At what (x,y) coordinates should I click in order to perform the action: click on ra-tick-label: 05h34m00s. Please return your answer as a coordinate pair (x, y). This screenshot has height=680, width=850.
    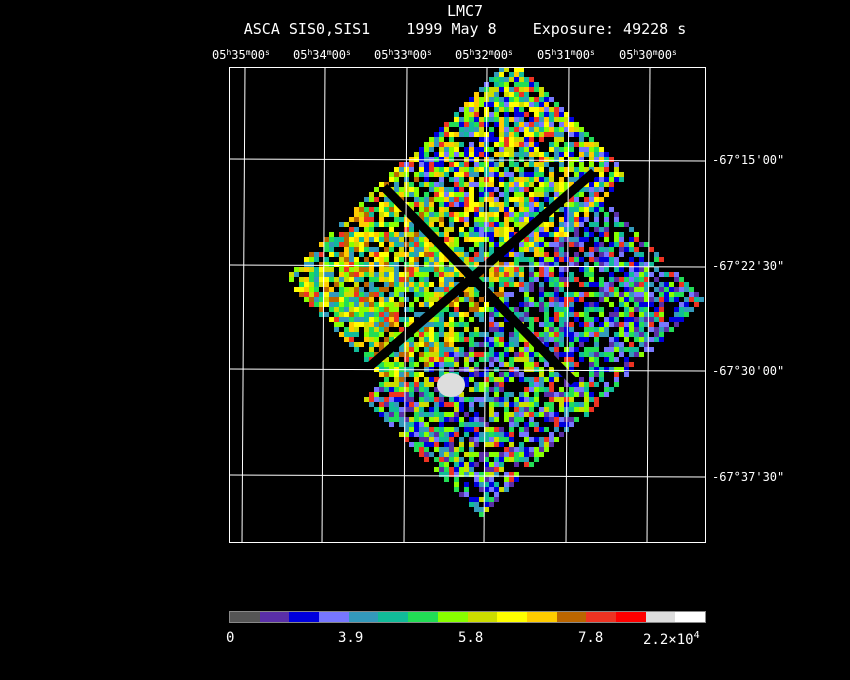
    Looking at the image, I should click on (322, 55).